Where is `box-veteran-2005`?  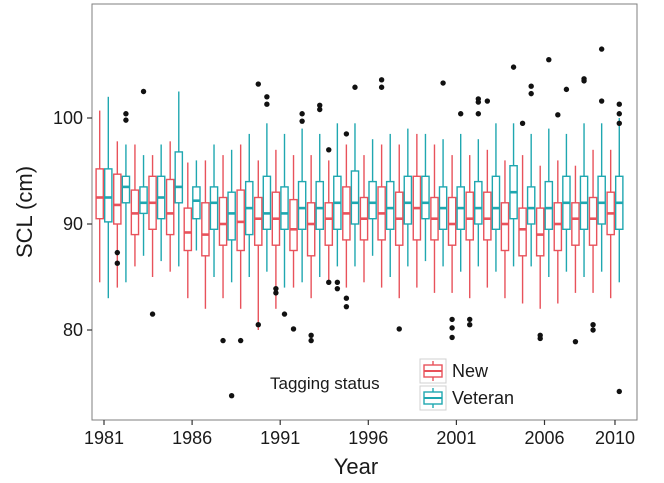 box-veteran-2005 is located at coordinates (531, 175).